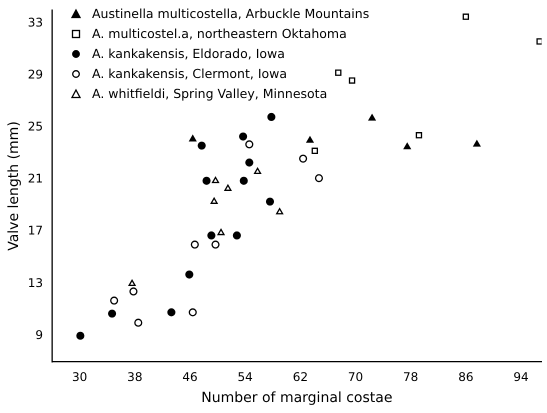  Describe the element at coordinates (466, 377) in the screenshot. I see `x-tick-label: 86` at that location.